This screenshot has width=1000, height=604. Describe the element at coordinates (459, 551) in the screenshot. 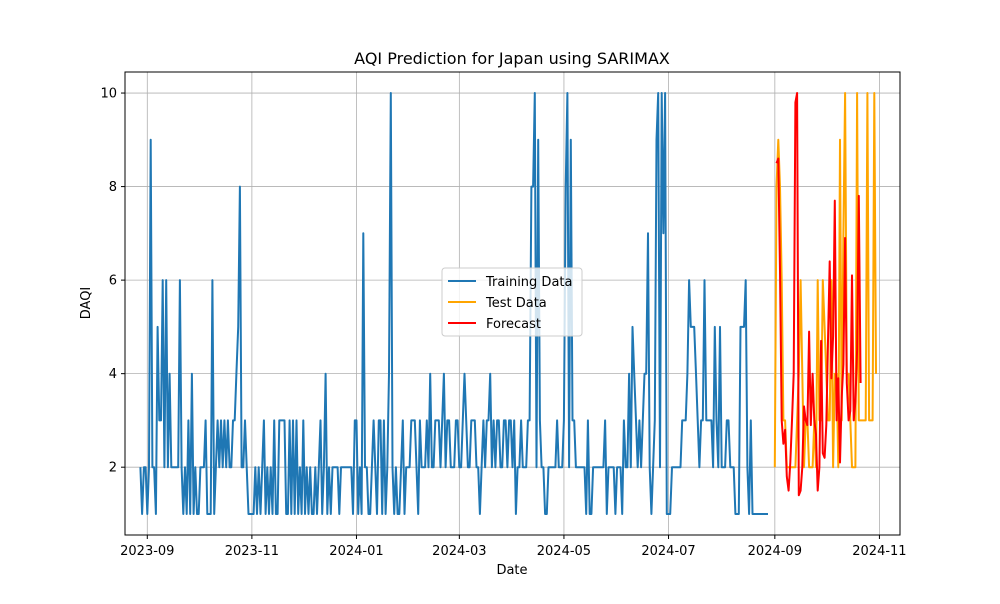

I see `x-tick-label: 2024-03` at that location.